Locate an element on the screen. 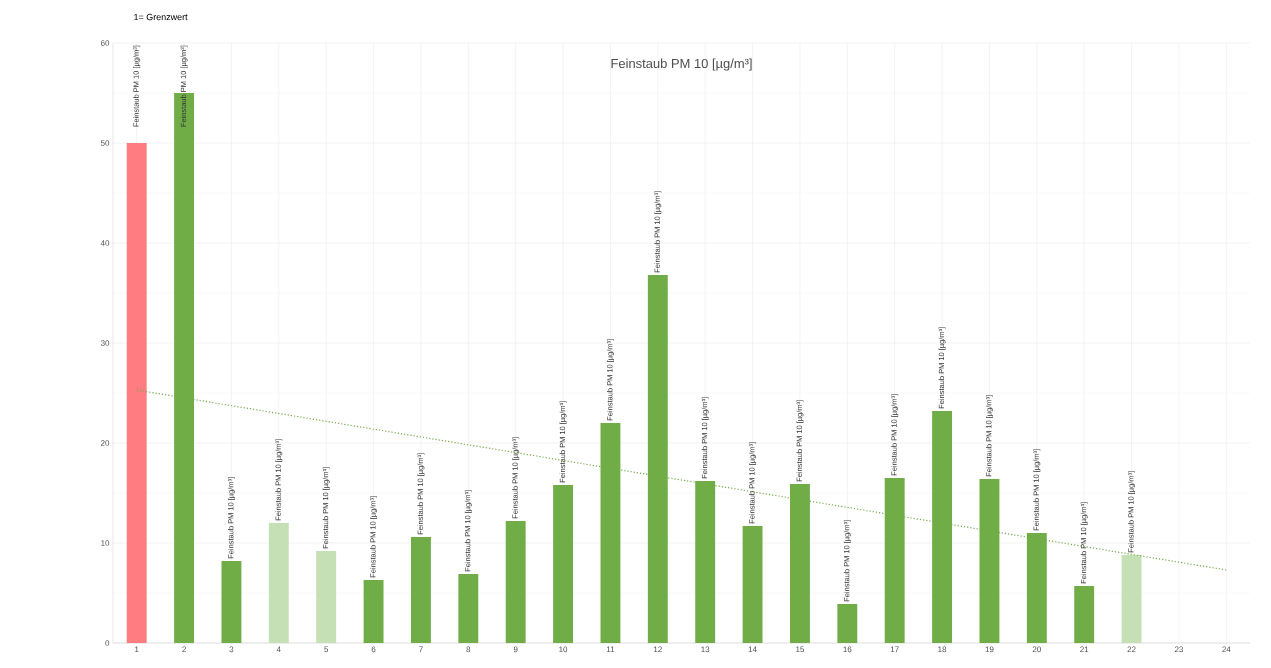  text: Feinstaub PM 10 [µg/m³] is located at coordinates (681, 64).